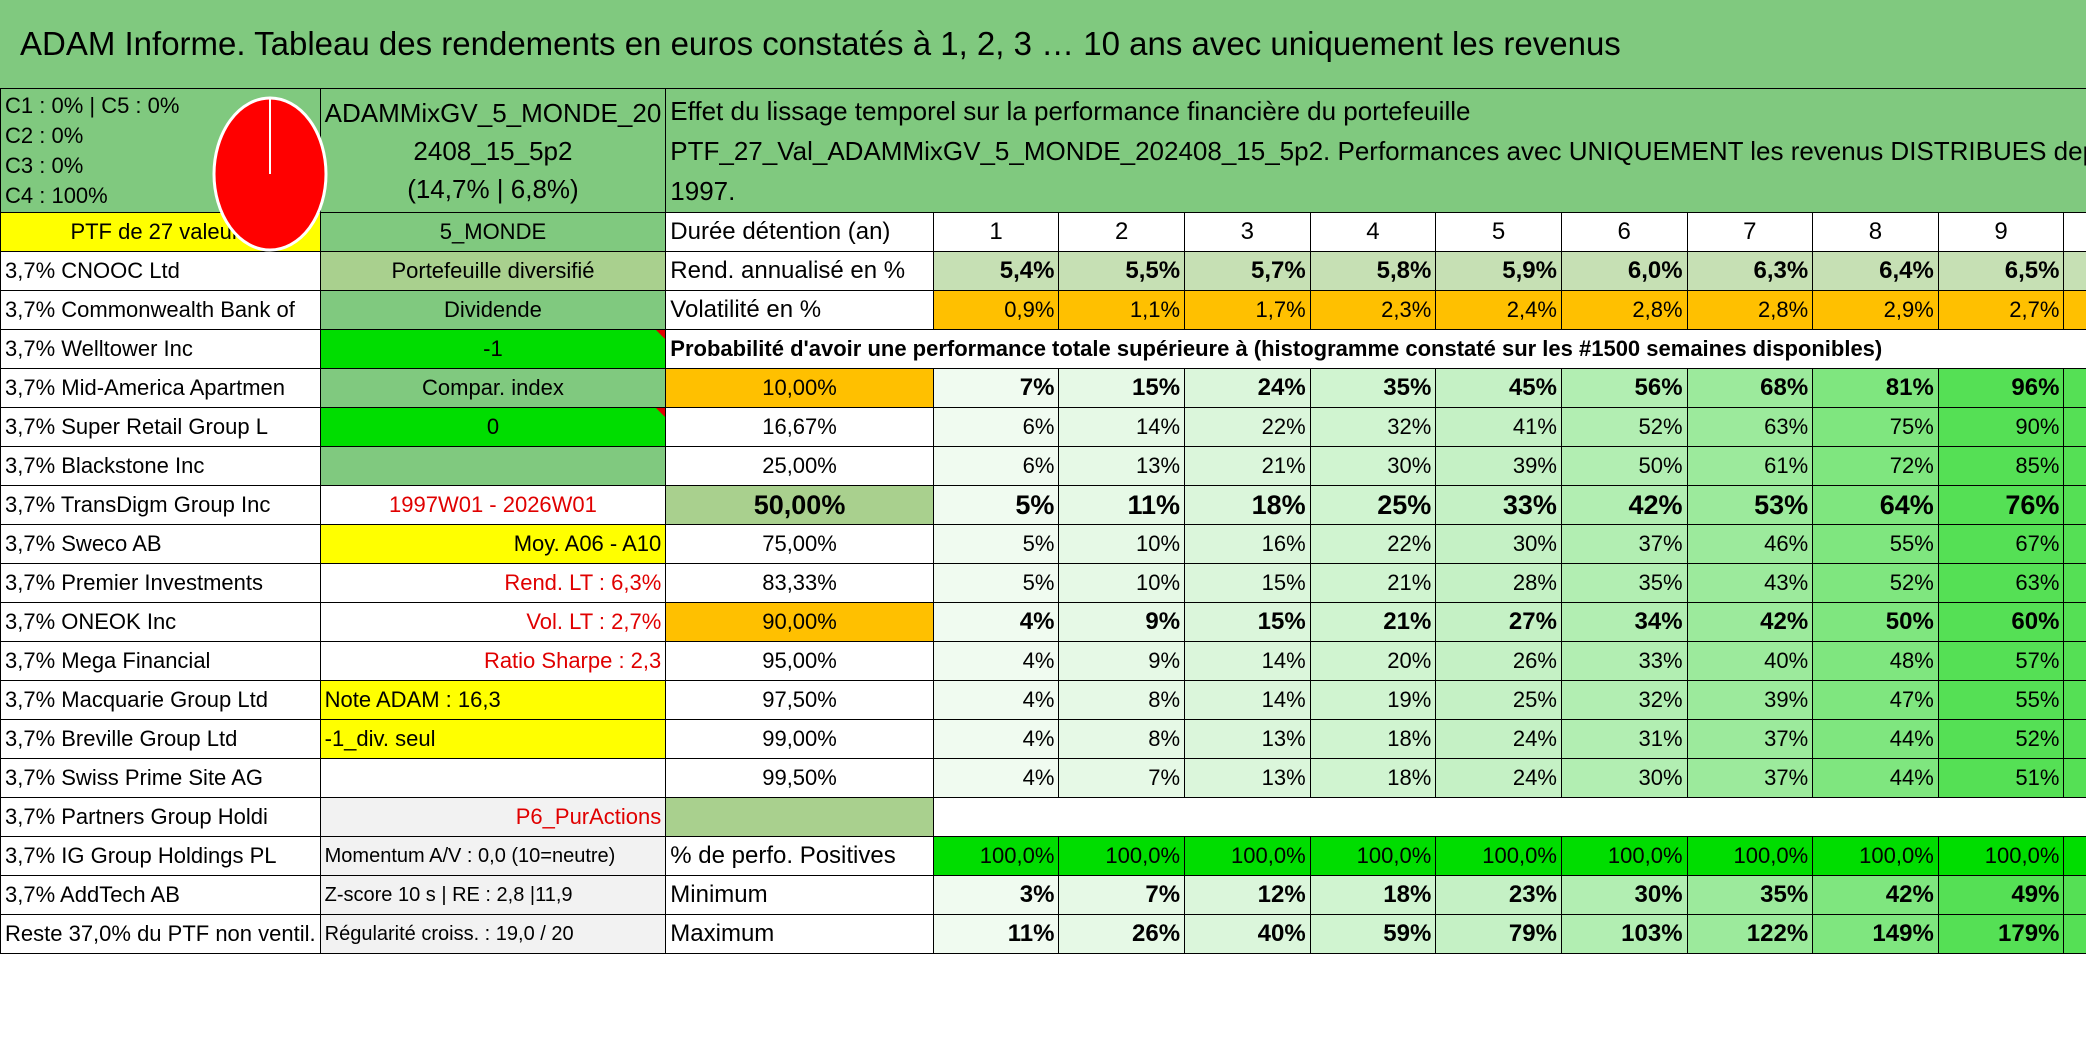  Describe the element at coordinates (2074, 505) in the screenshot. I see `probability-value: 89%` at that location.